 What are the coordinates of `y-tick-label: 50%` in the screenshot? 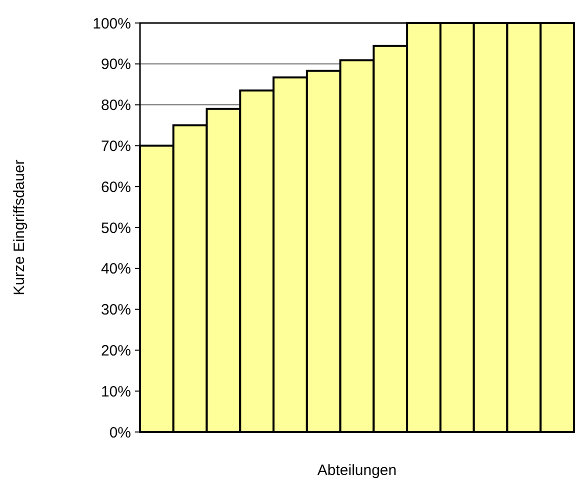 It's located at (115, 228).